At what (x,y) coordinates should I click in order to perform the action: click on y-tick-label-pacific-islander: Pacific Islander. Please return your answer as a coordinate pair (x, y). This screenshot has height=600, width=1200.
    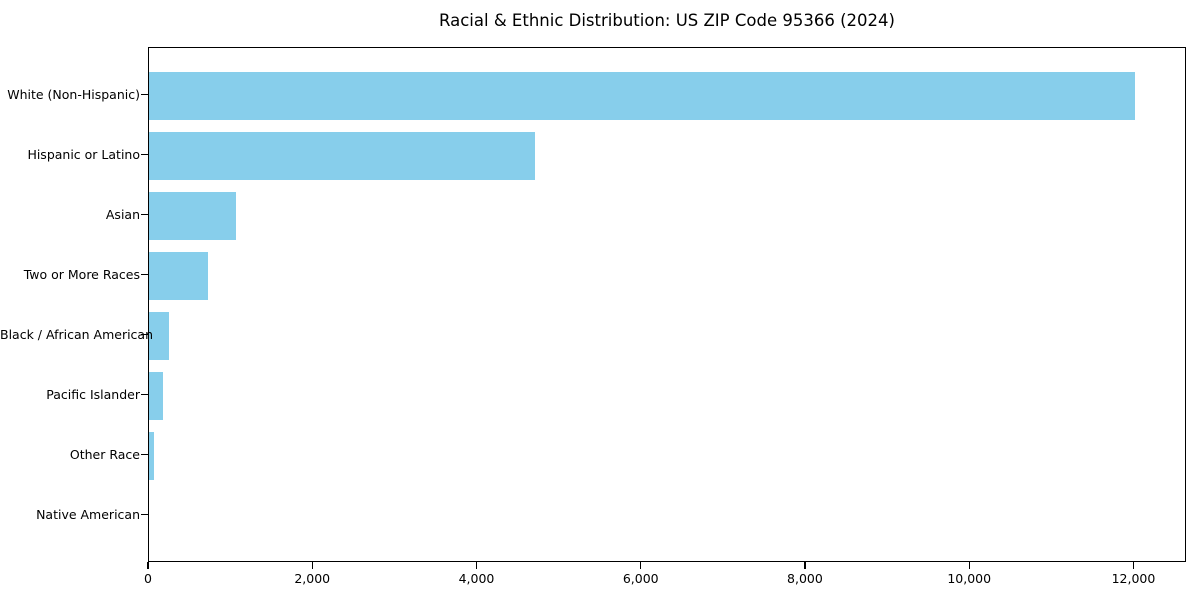
    Looking at the image, I should click on (93, 394).